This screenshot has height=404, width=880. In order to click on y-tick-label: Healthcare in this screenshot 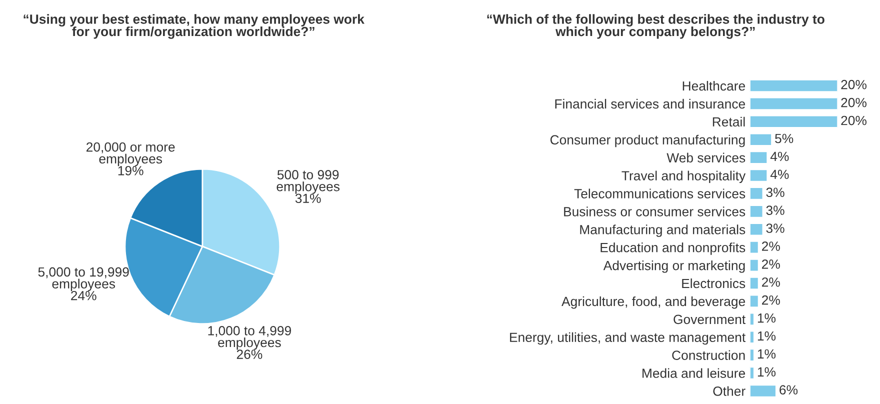, I will do `click(714, 85)`.